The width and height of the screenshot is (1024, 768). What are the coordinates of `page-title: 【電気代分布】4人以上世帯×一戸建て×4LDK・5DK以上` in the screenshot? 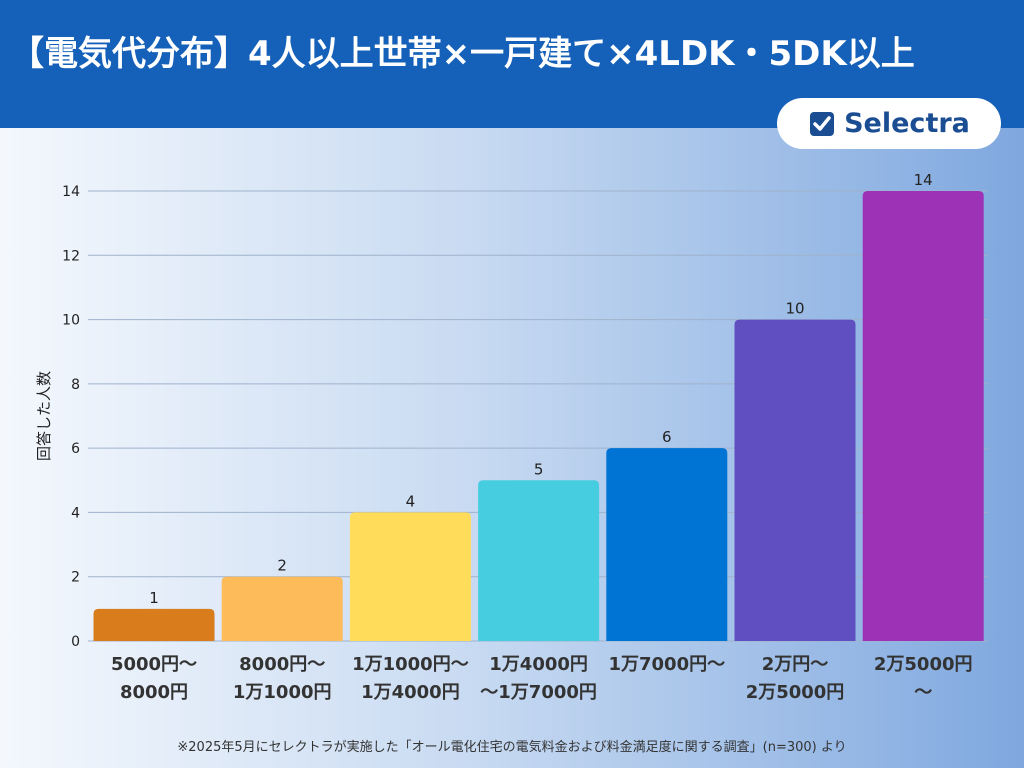 It's located at (462, 54).